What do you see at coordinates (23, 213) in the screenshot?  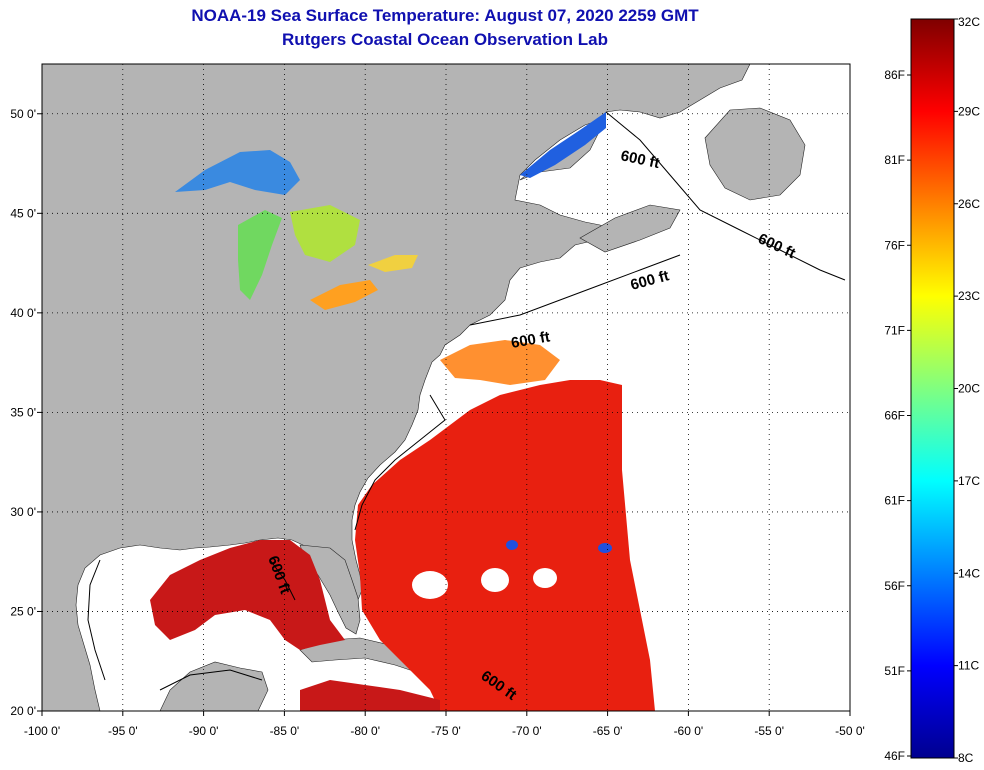 I see `lat-tick-label: 45 0'` at bounding box center [23, 213].